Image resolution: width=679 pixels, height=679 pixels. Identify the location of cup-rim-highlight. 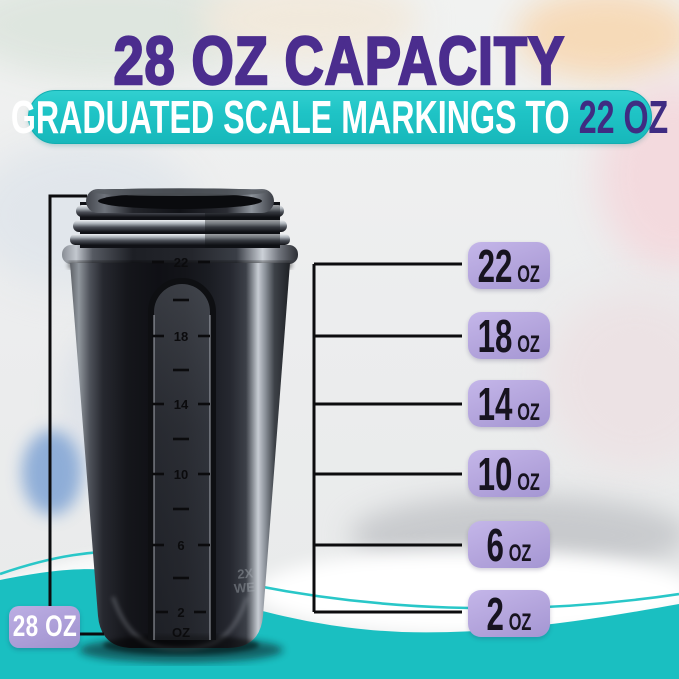
(180, 192).